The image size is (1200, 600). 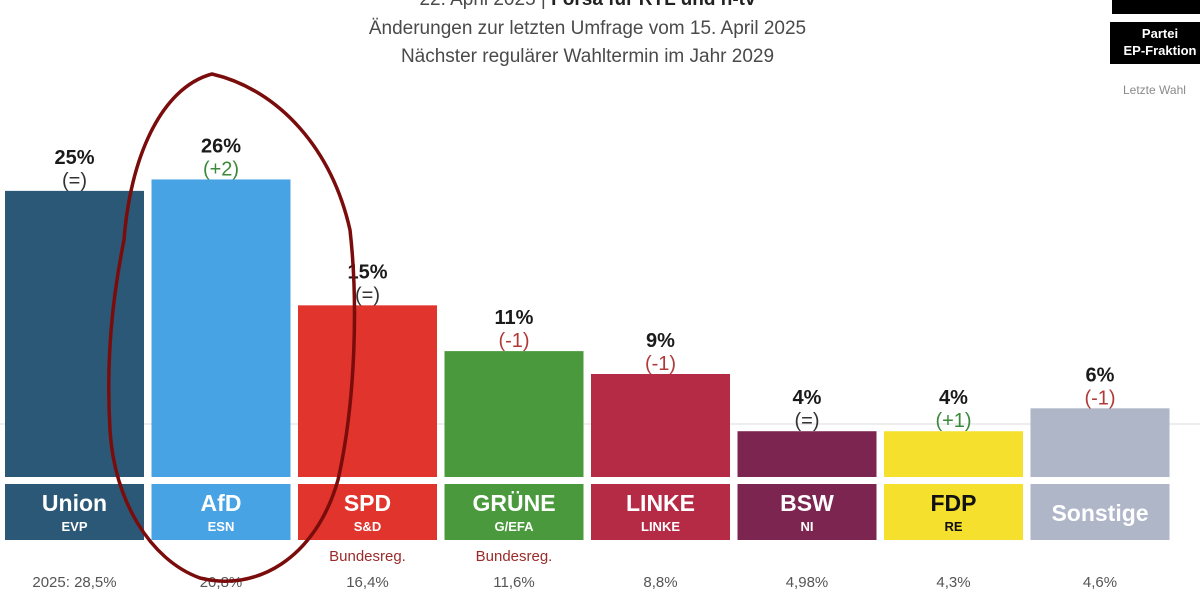 I want to click on party-name-bsw: BSW, so click(x=807, y=503).